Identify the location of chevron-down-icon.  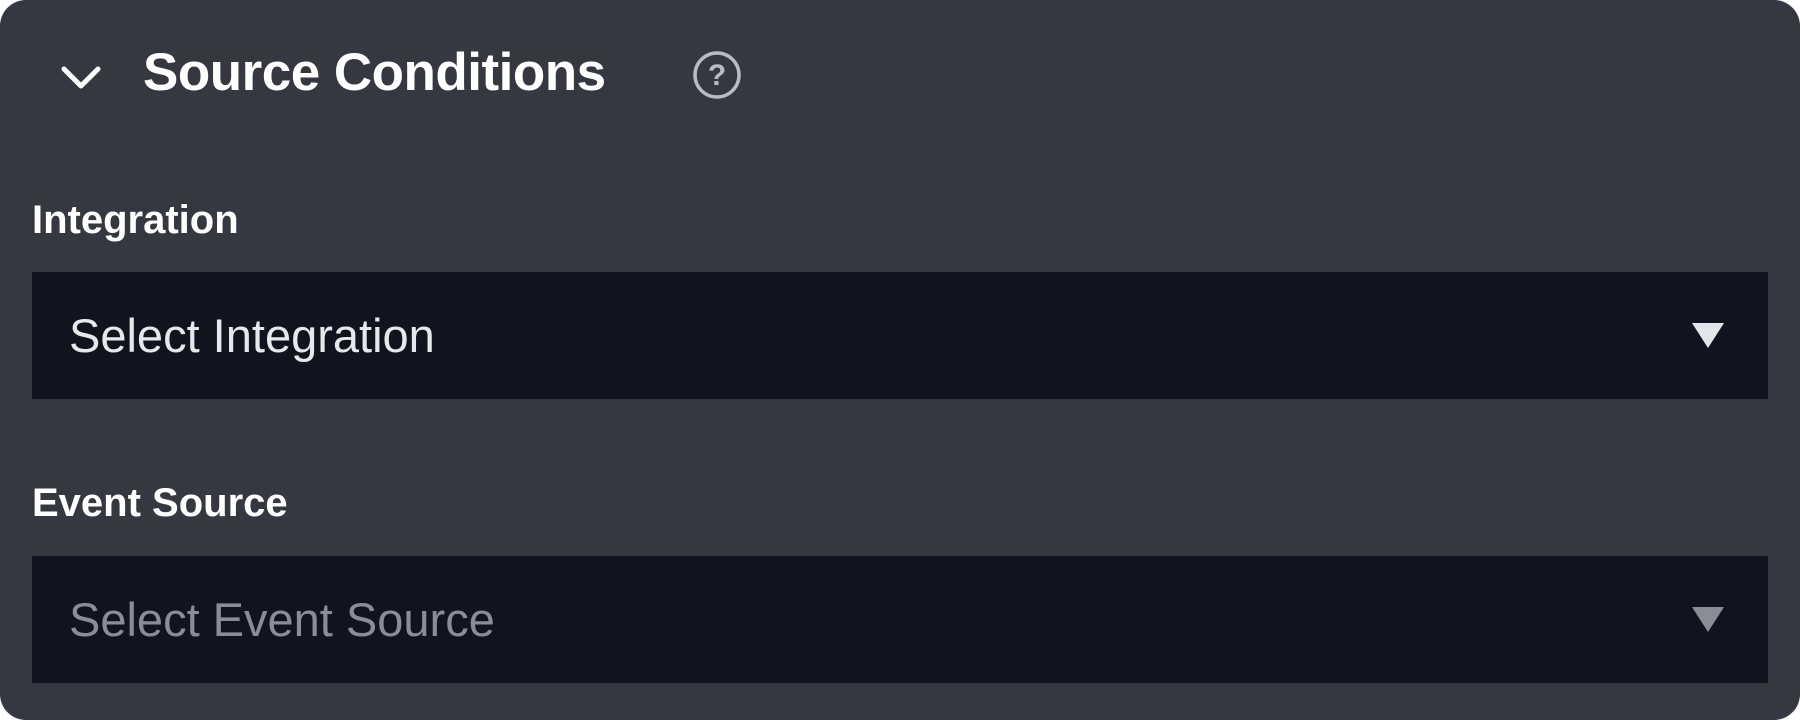
(81, 77).